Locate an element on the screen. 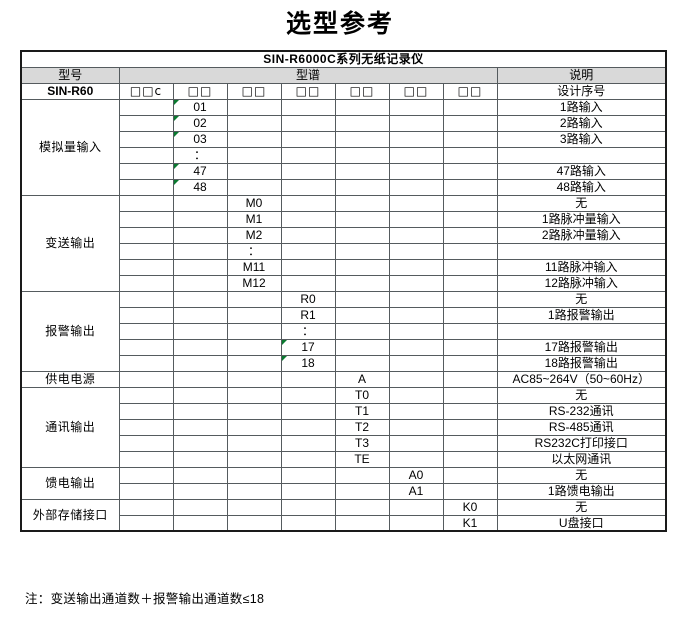 This screenshot has width=680, height=620. code-box-2: □□ is located at coordinates (200, 91).